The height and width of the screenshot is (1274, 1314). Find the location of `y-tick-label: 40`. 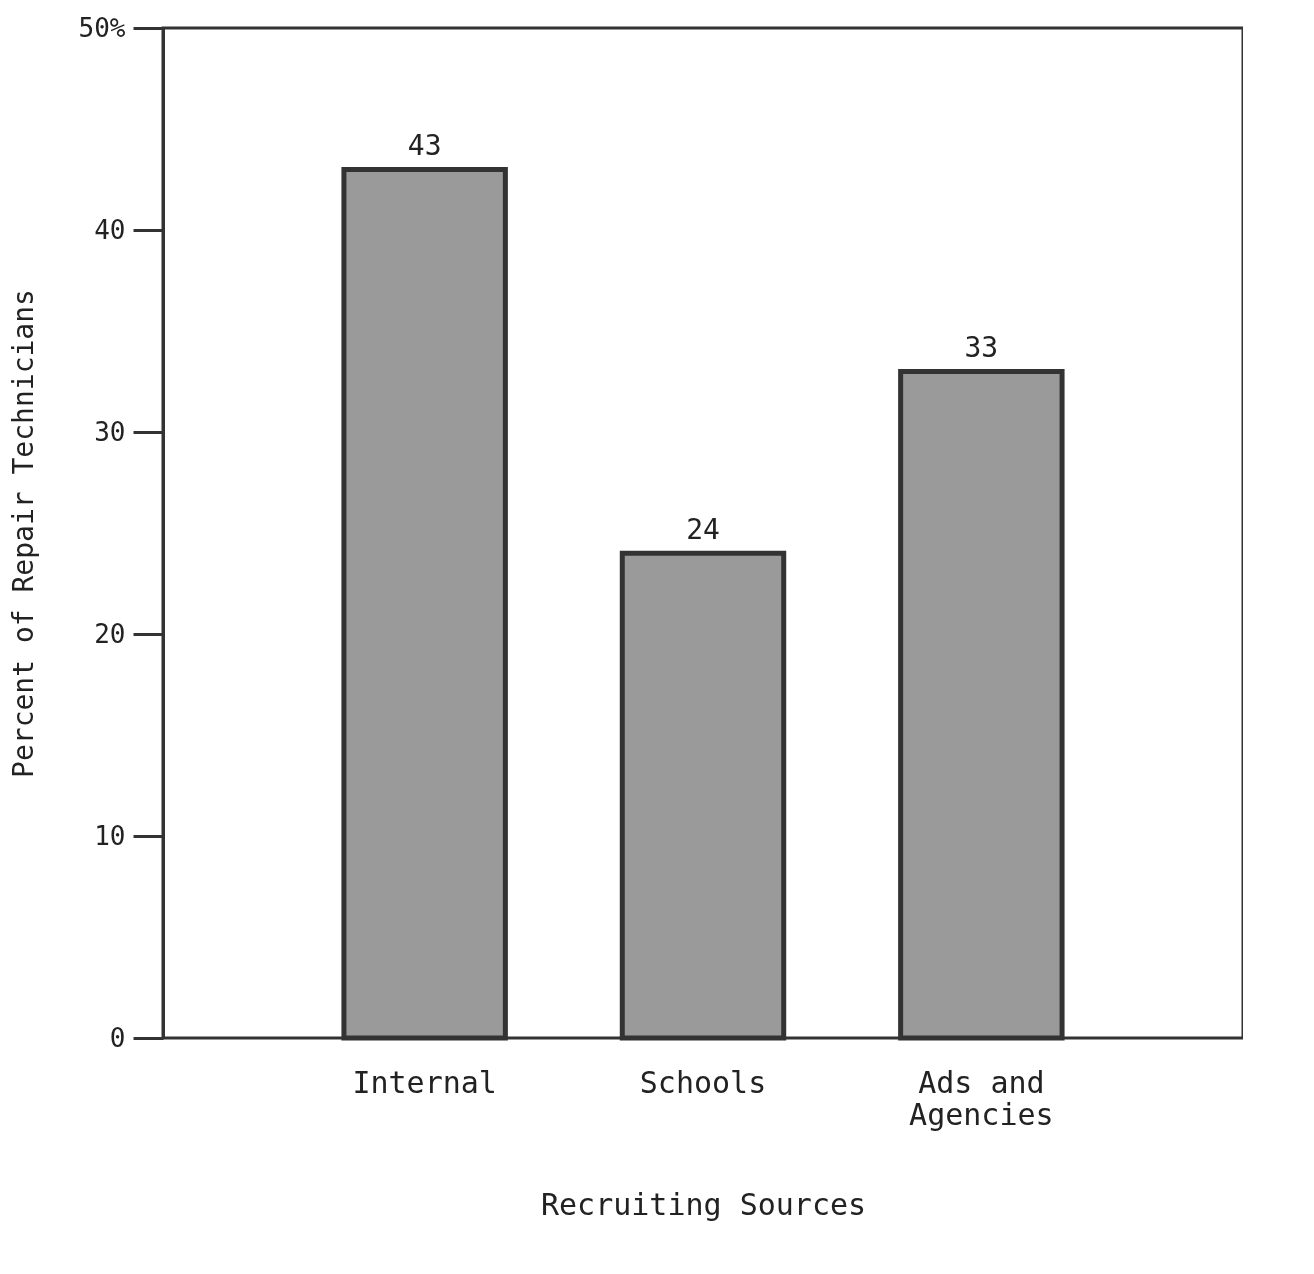

y-tick-label: 40 is located at coordinates (110, 229).